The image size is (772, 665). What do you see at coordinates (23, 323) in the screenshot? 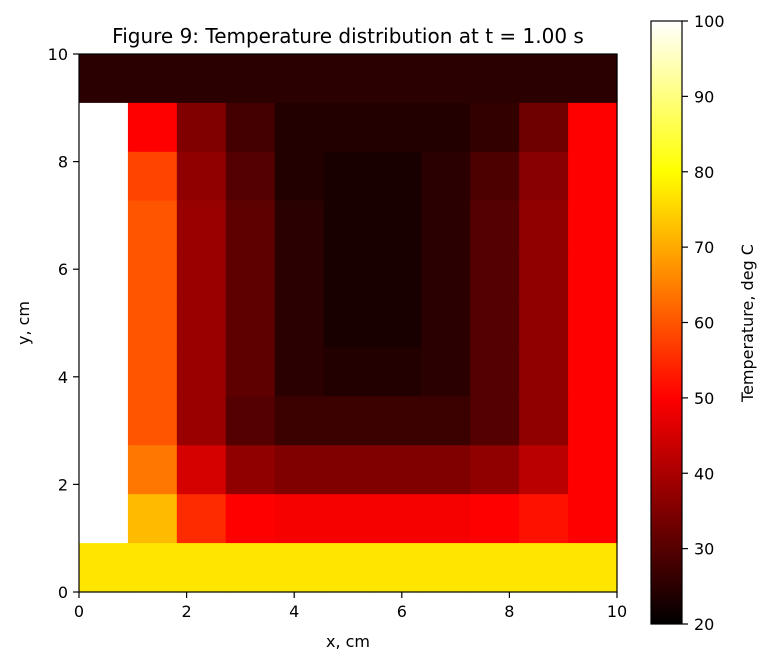
I see `y-axis-label: y, cm` at bounding box center [23, 323].